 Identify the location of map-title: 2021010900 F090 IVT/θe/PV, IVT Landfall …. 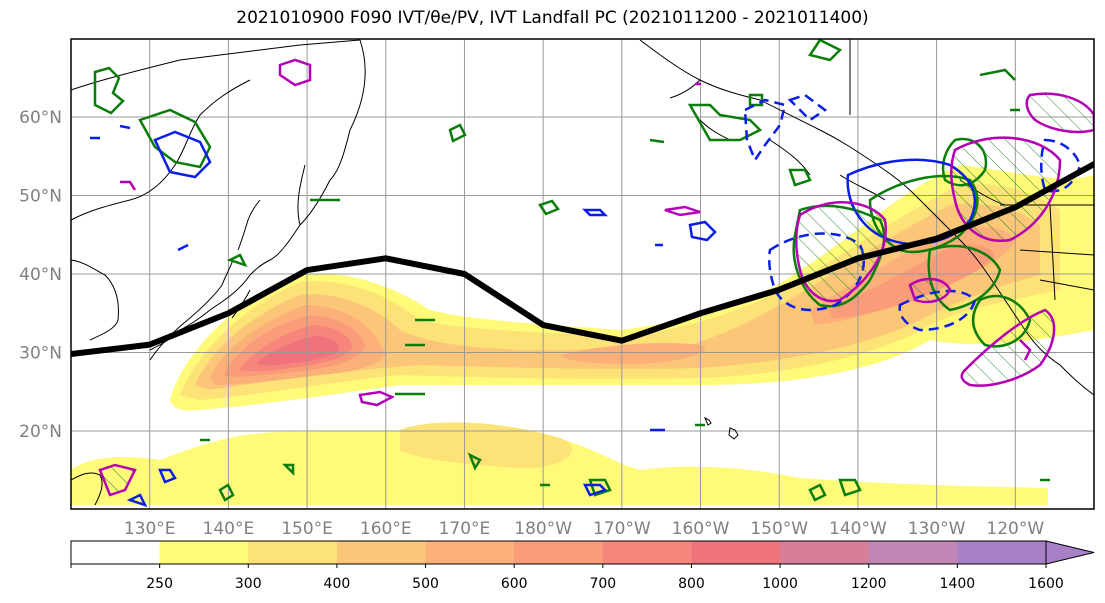
(552, 18).